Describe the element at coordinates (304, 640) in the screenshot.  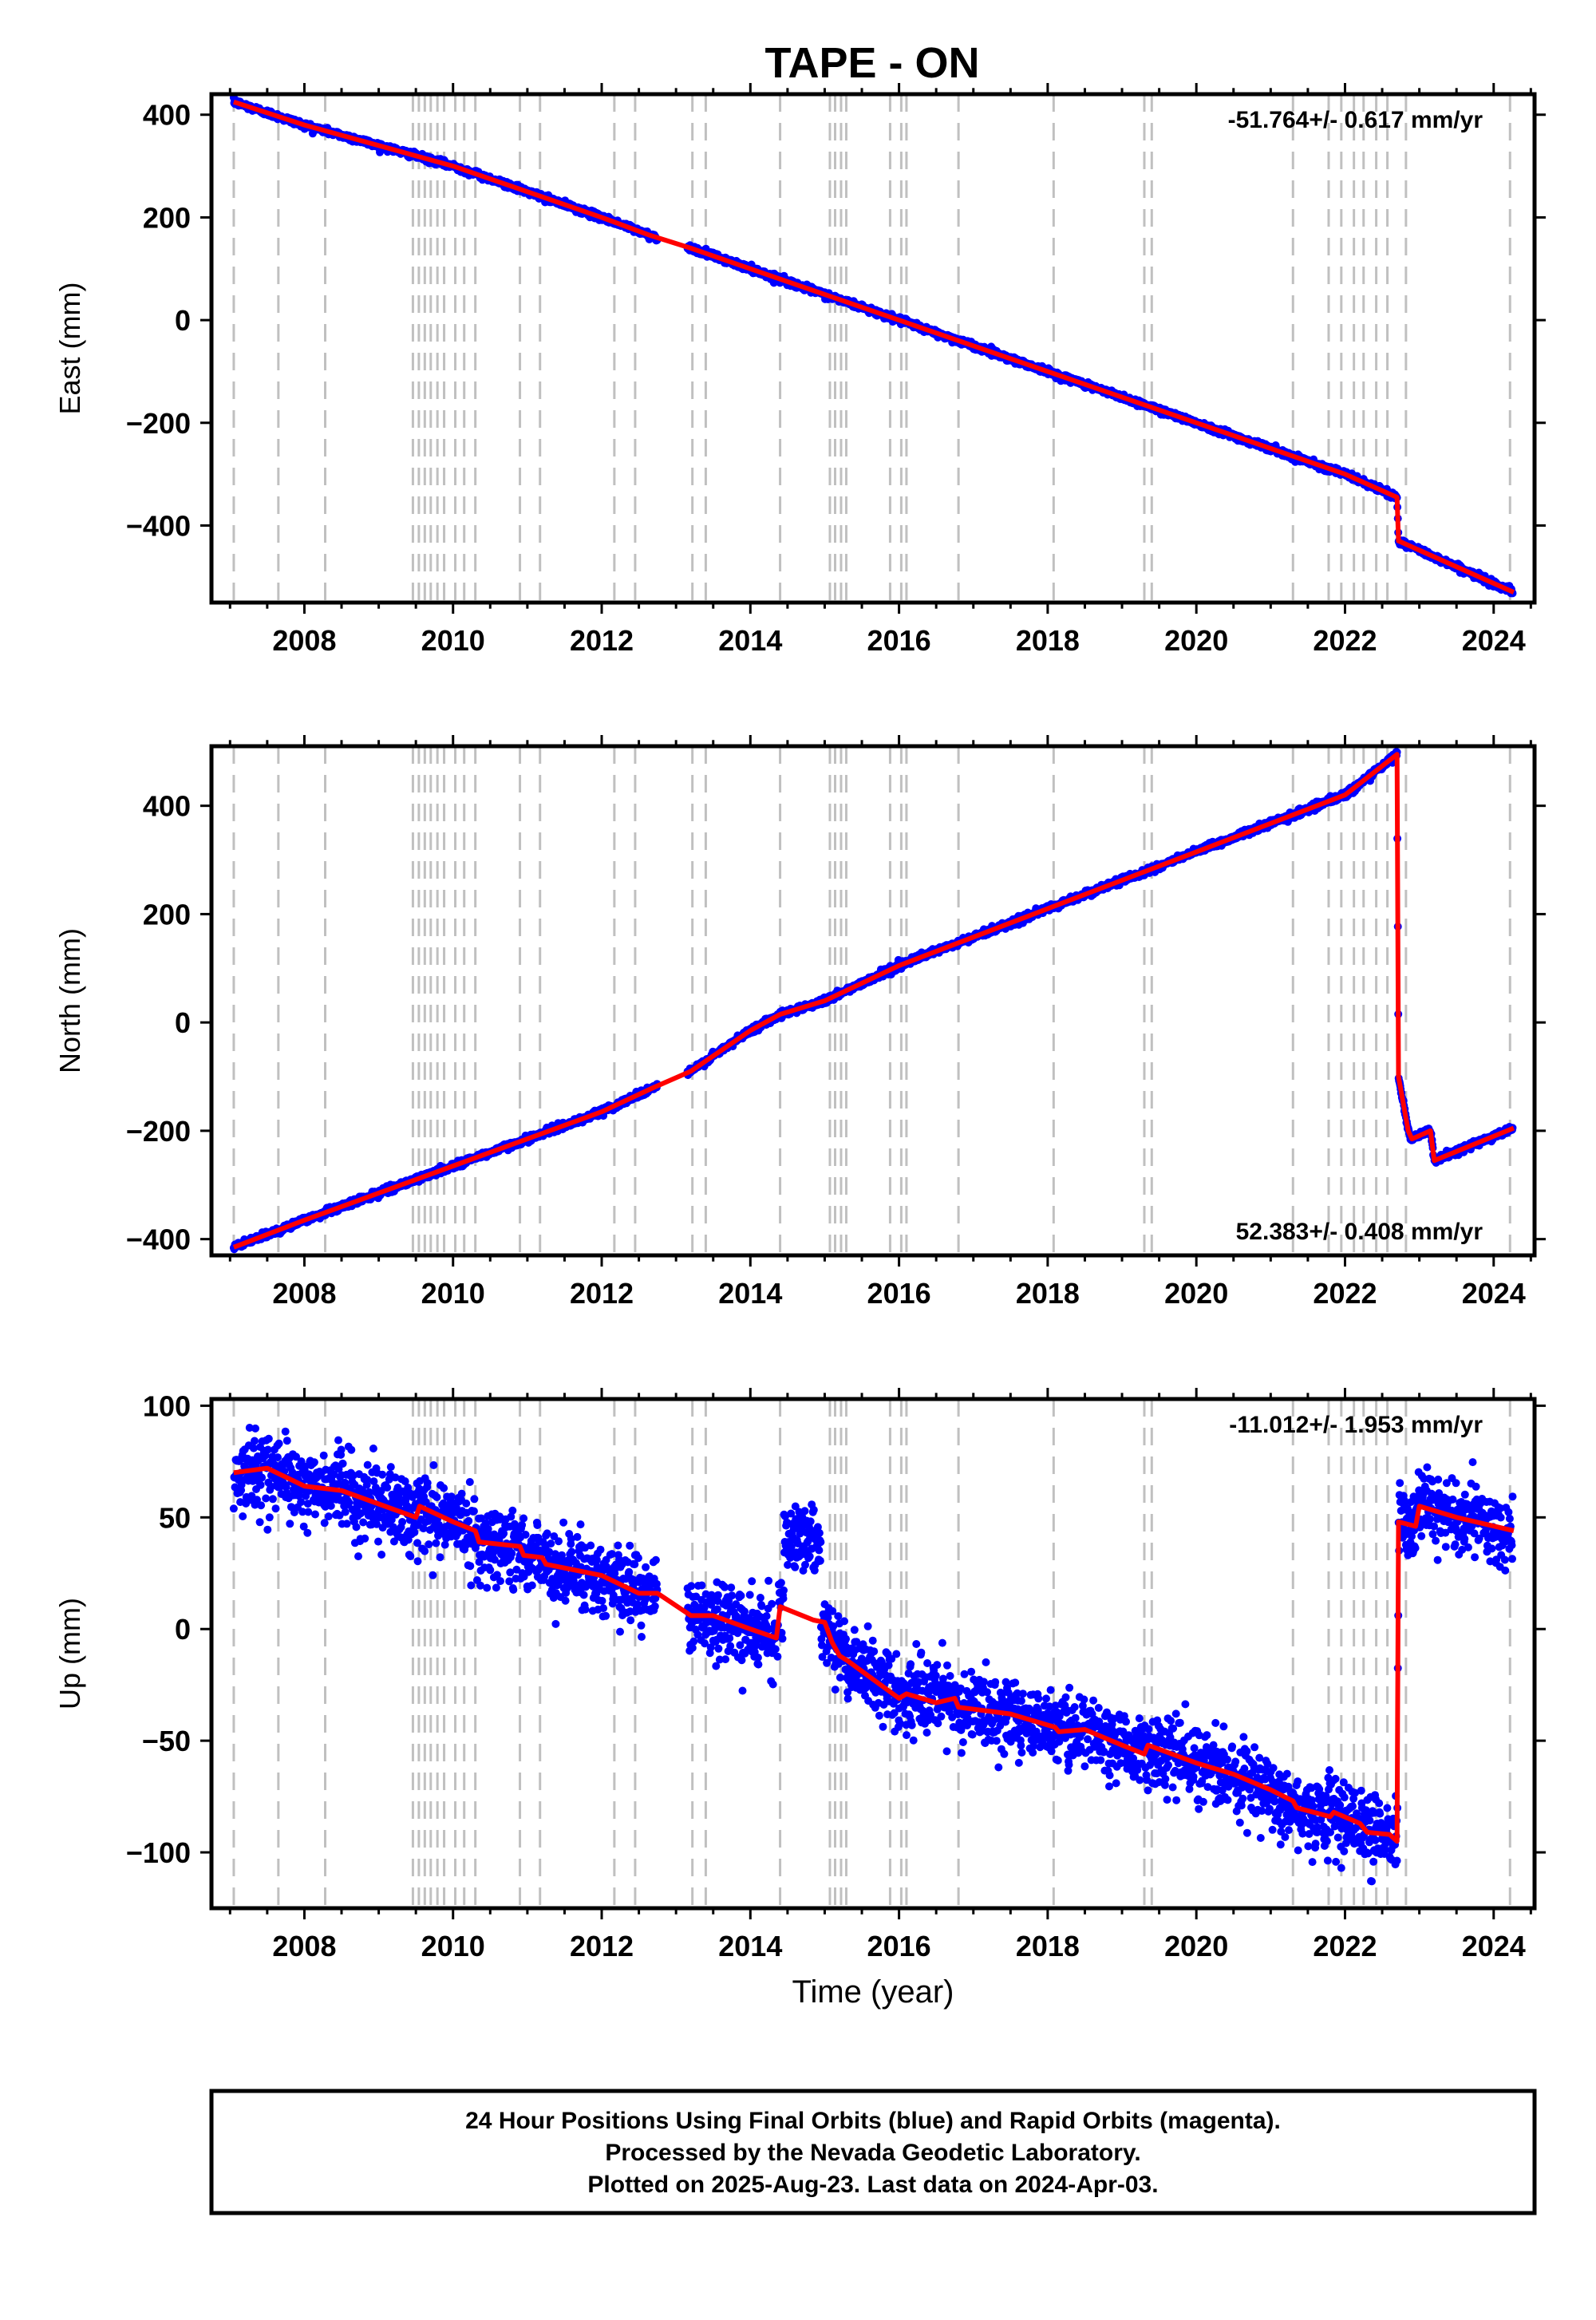
I see `x-tick-label: 2008` at that location.